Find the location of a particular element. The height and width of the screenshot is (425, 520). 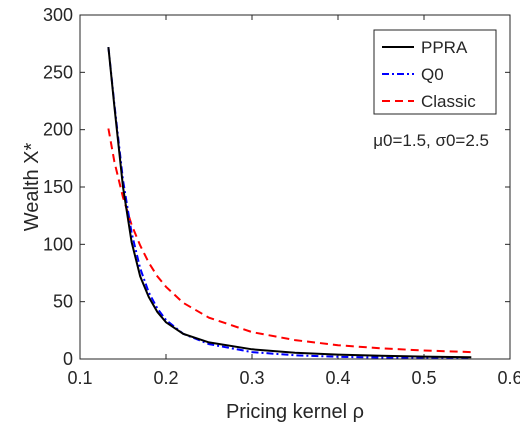

x-tick-label: 0.2 is located at coordinates (165, 378).